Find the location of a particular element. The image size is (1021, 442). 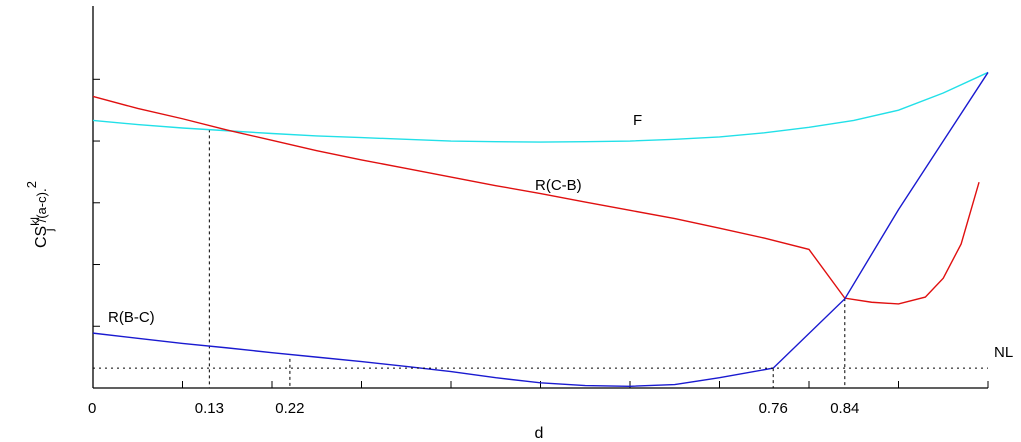

y-axis-title-part: /(a-c) is located at coordinates (41, 207).